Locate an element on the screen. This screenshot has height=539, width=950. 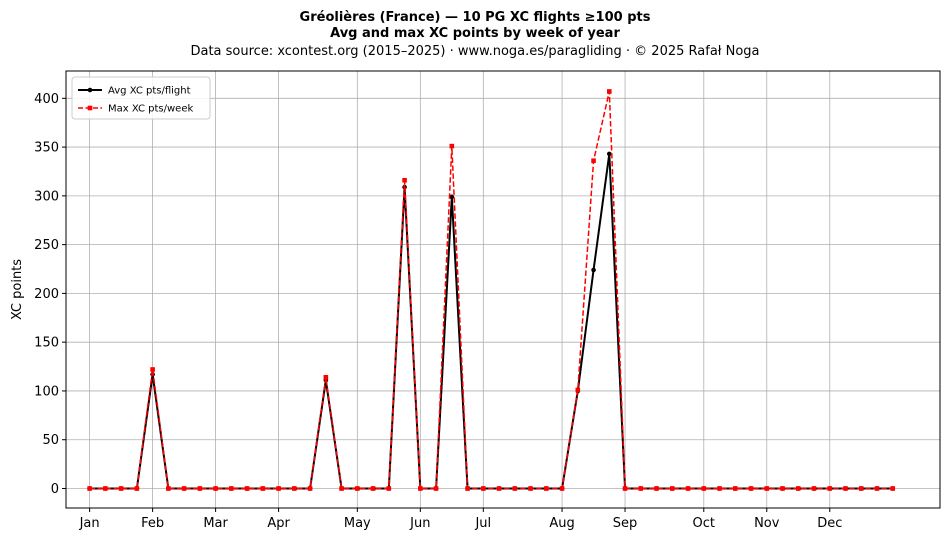
x-tick-label: Jun is located at coordinates (419, 523).